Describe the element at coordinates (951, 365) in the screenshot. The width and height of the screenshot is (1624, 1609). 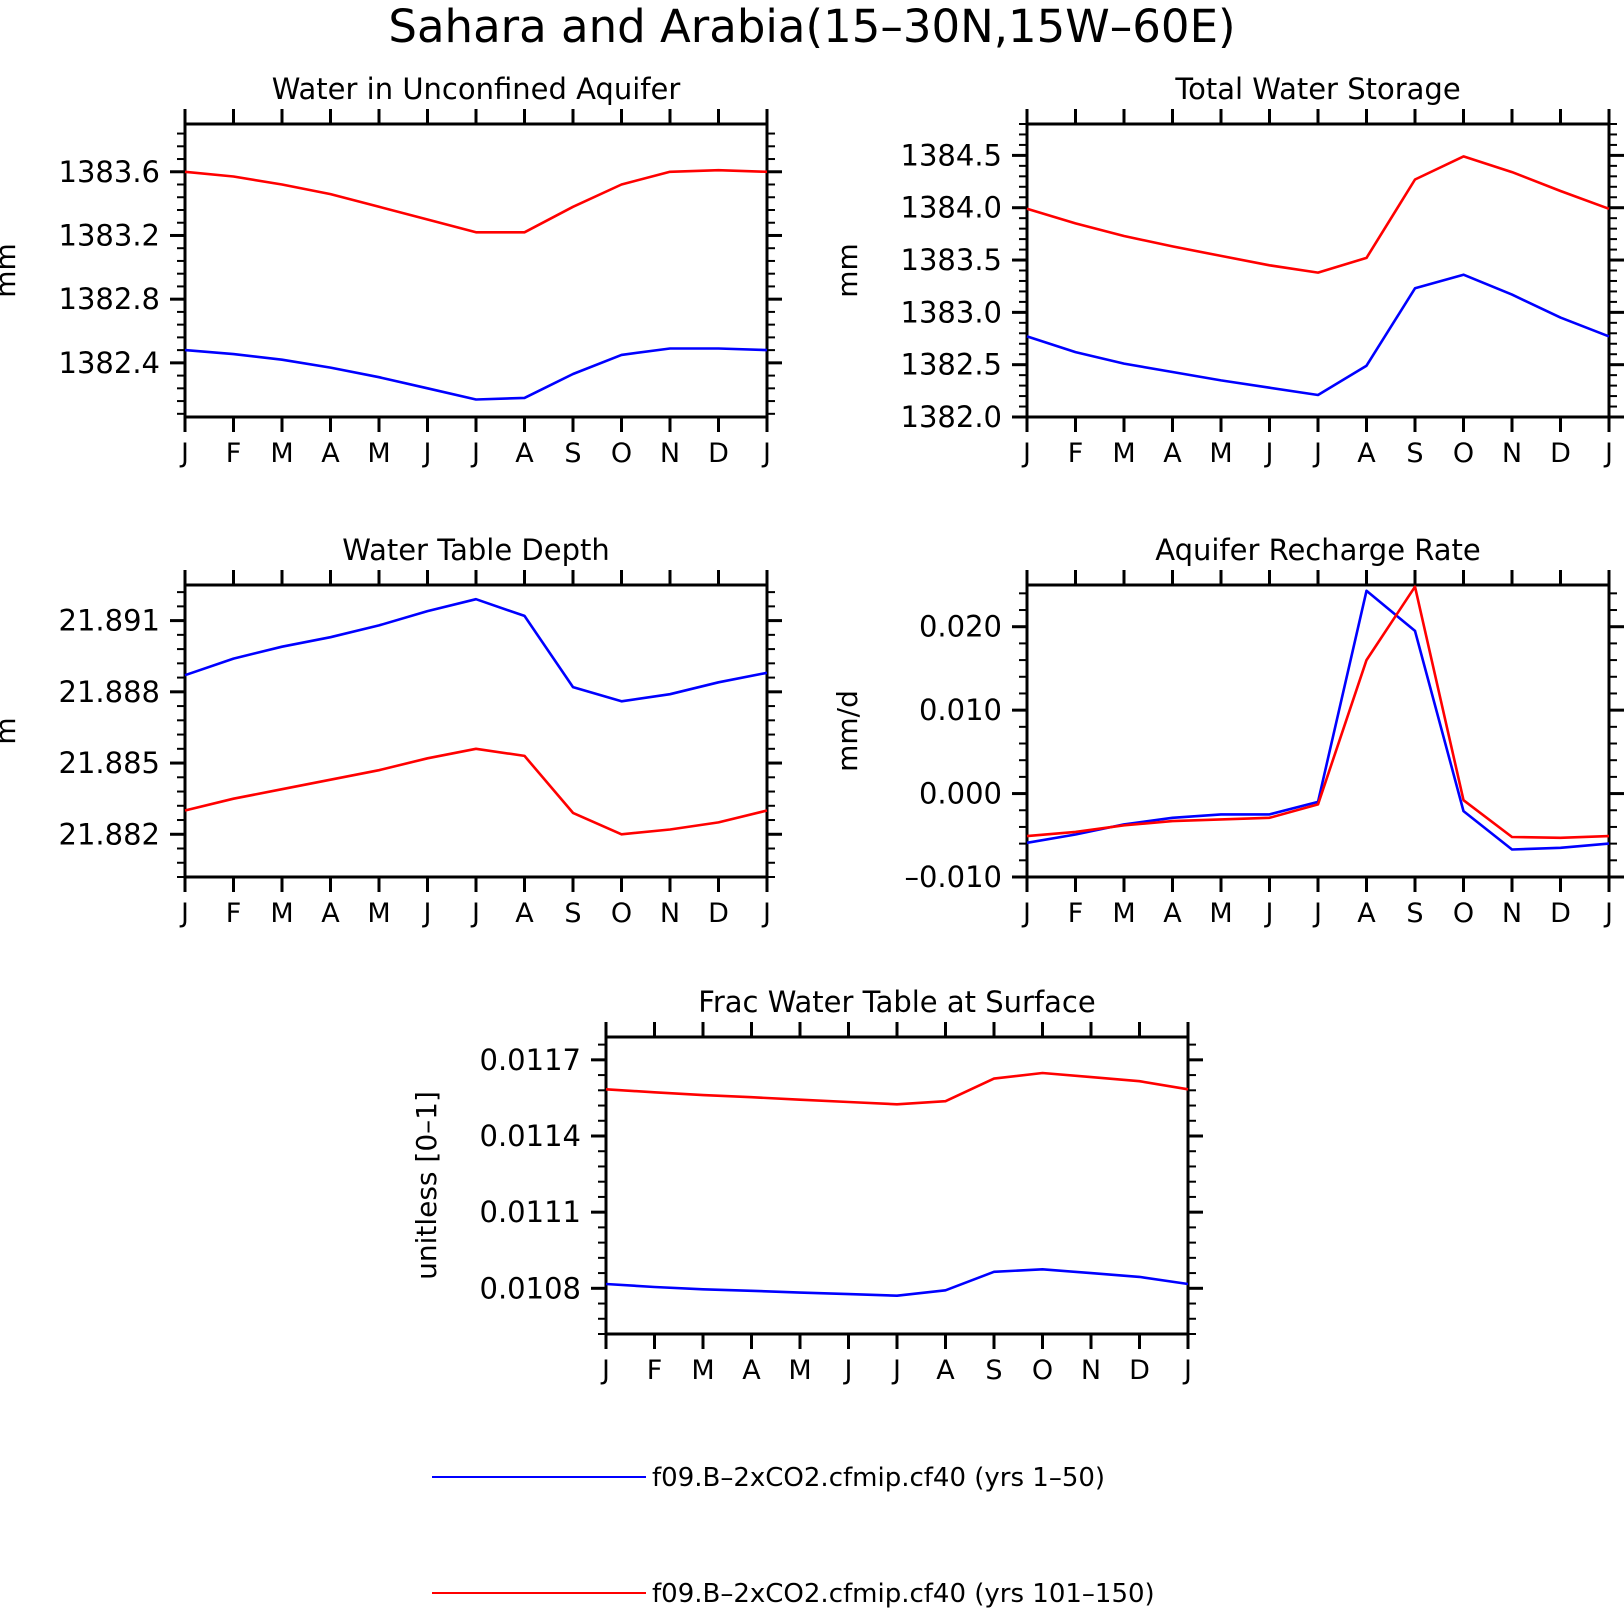
I see `y-tick-label: 1382.5` at that location.